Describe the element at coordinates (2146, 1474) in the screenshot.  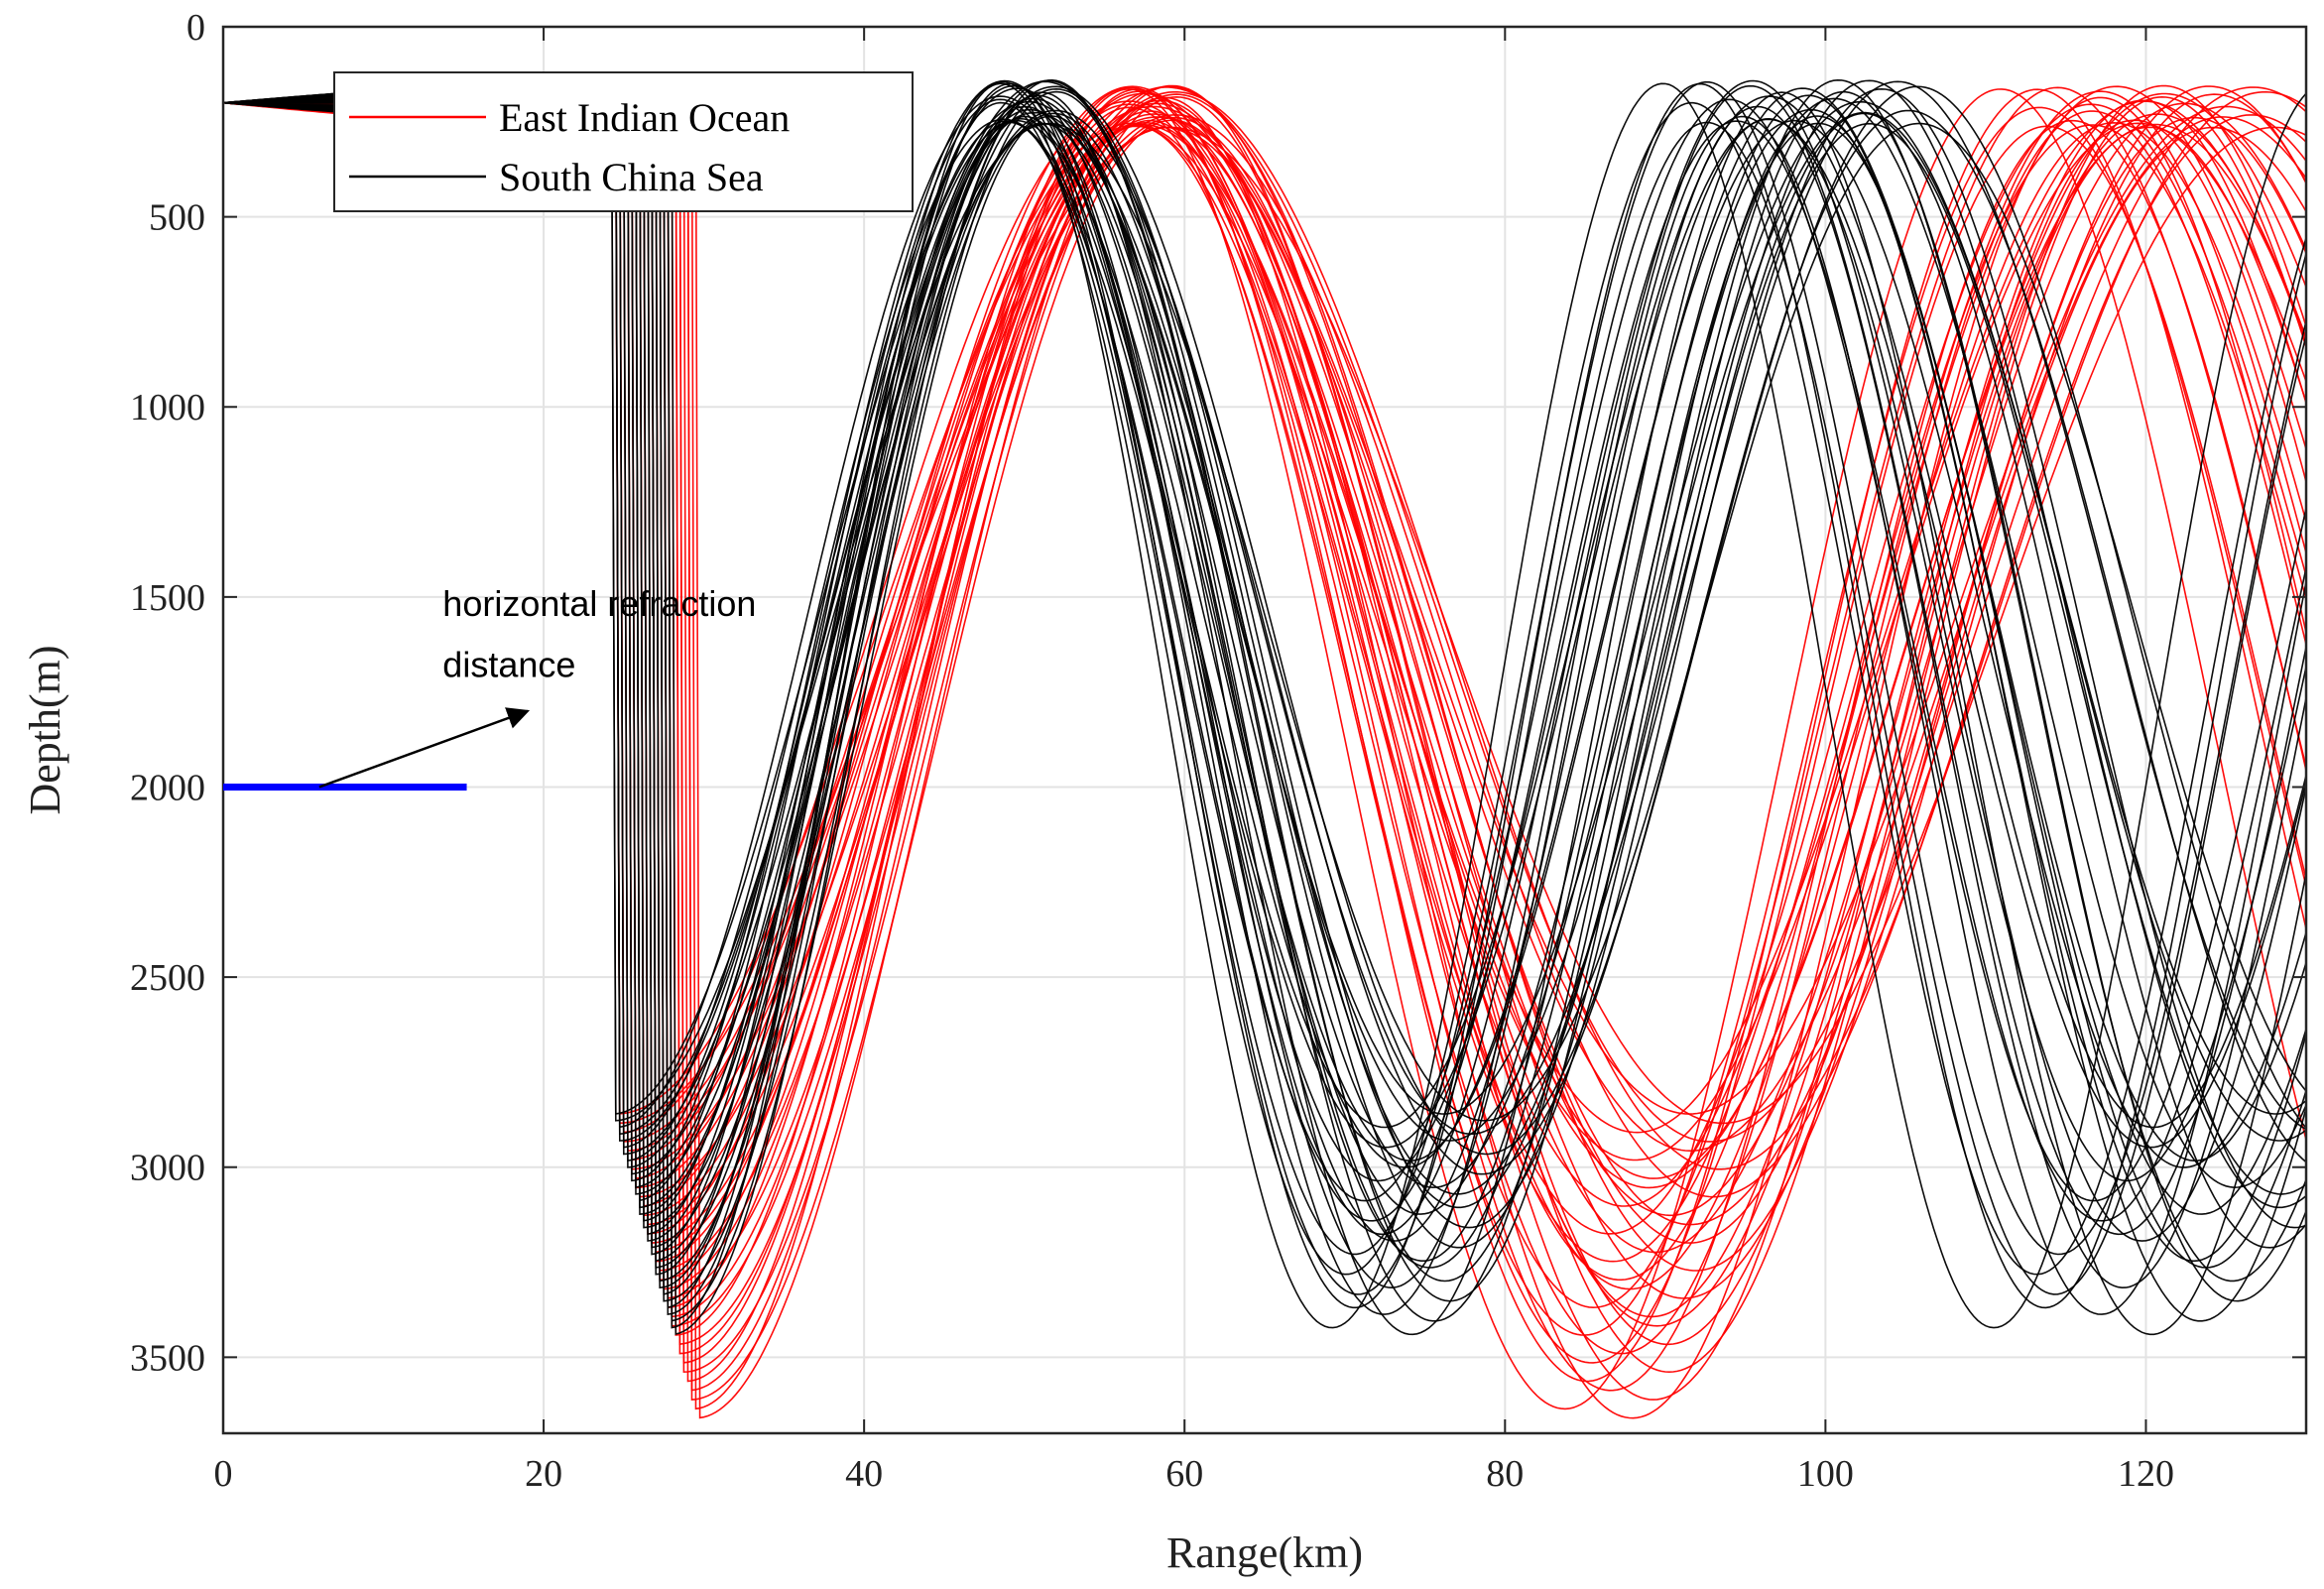
I see `x-tick-label-120: 120` at that location.